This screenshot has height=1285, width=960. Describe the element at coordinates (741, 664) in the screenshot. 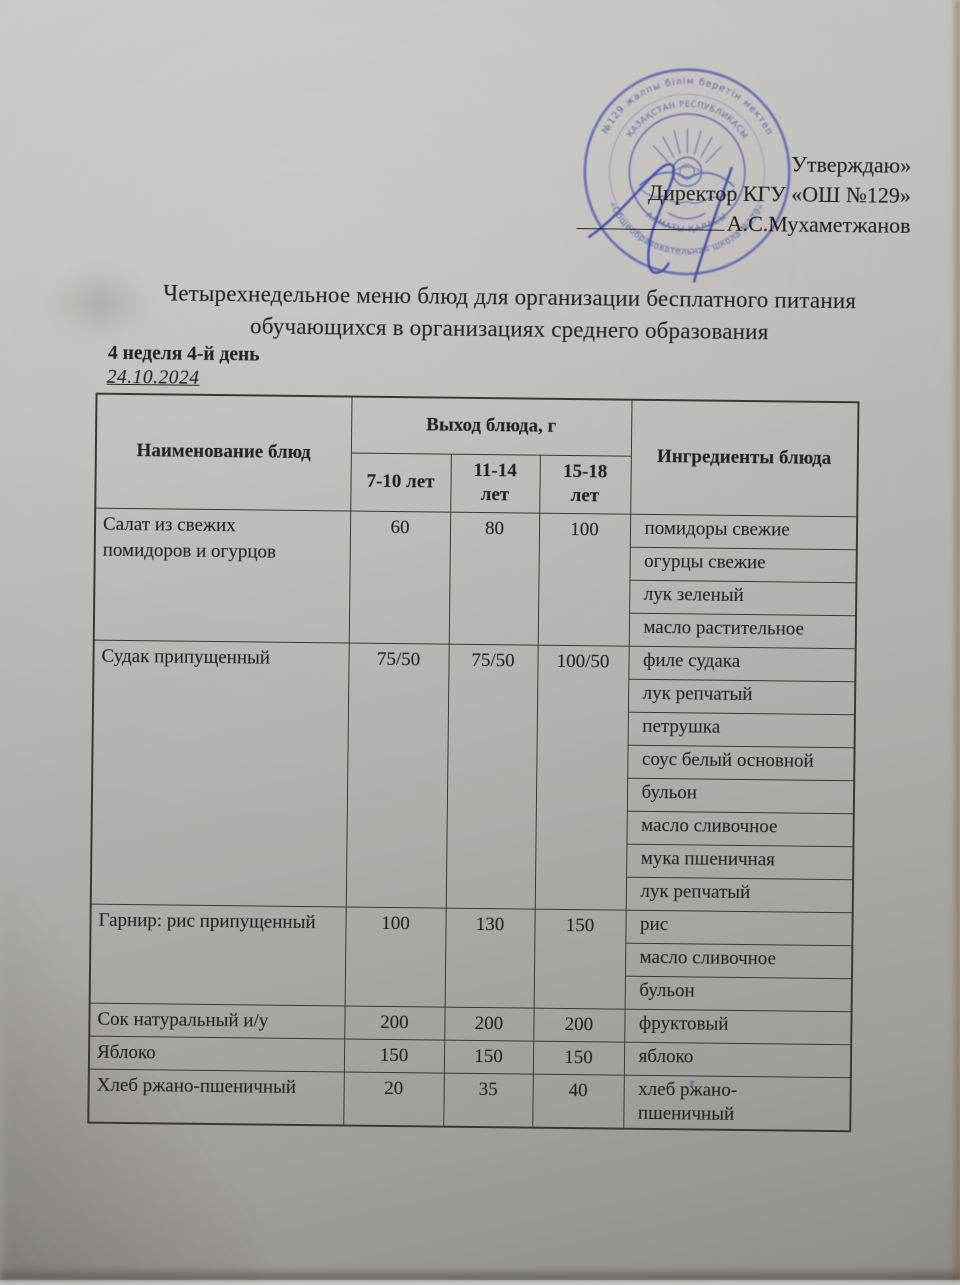

I see `ingredient-cell: филе судака` at that location.